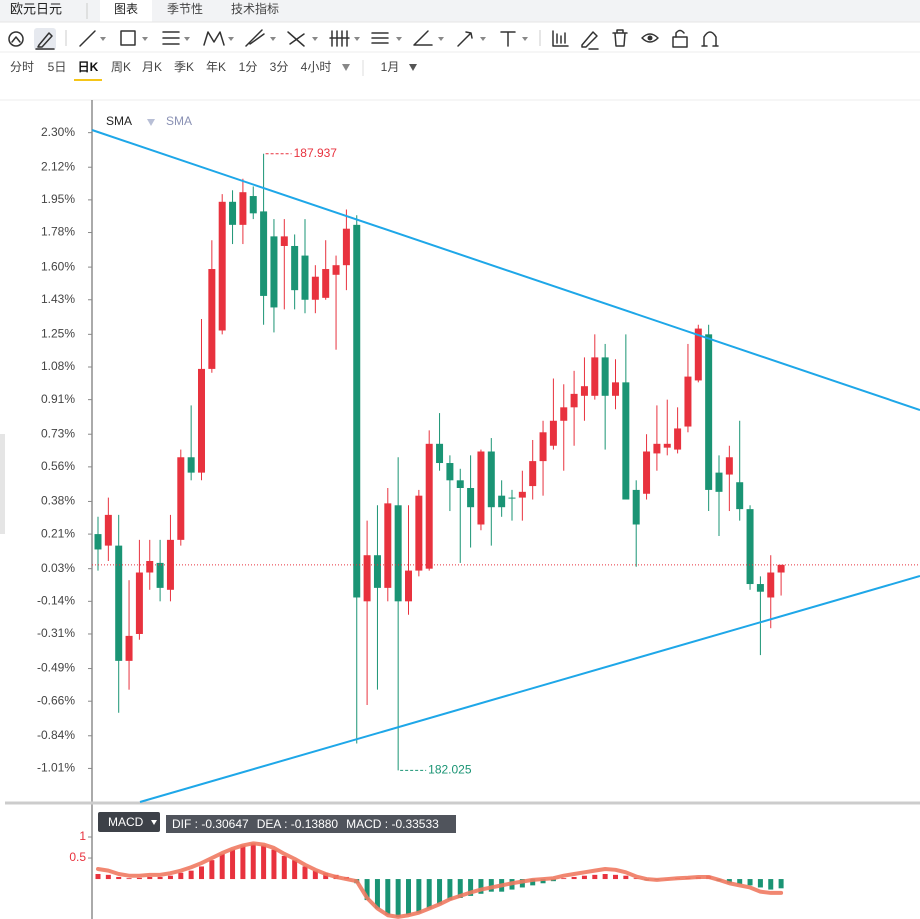 This screenshot has width=920, height=919. What do you see at coordinates (88, 67) in the screenshot?
I see `period-option: 日K` at bounding box center [88, 67].